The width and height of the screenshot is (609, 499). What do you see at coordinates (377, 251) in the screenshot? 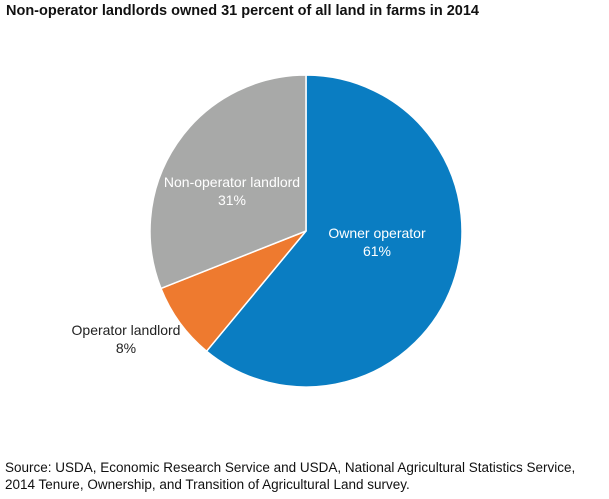
I see `slice-value-owner-operator: 61%` at bounding box center [377, 251].